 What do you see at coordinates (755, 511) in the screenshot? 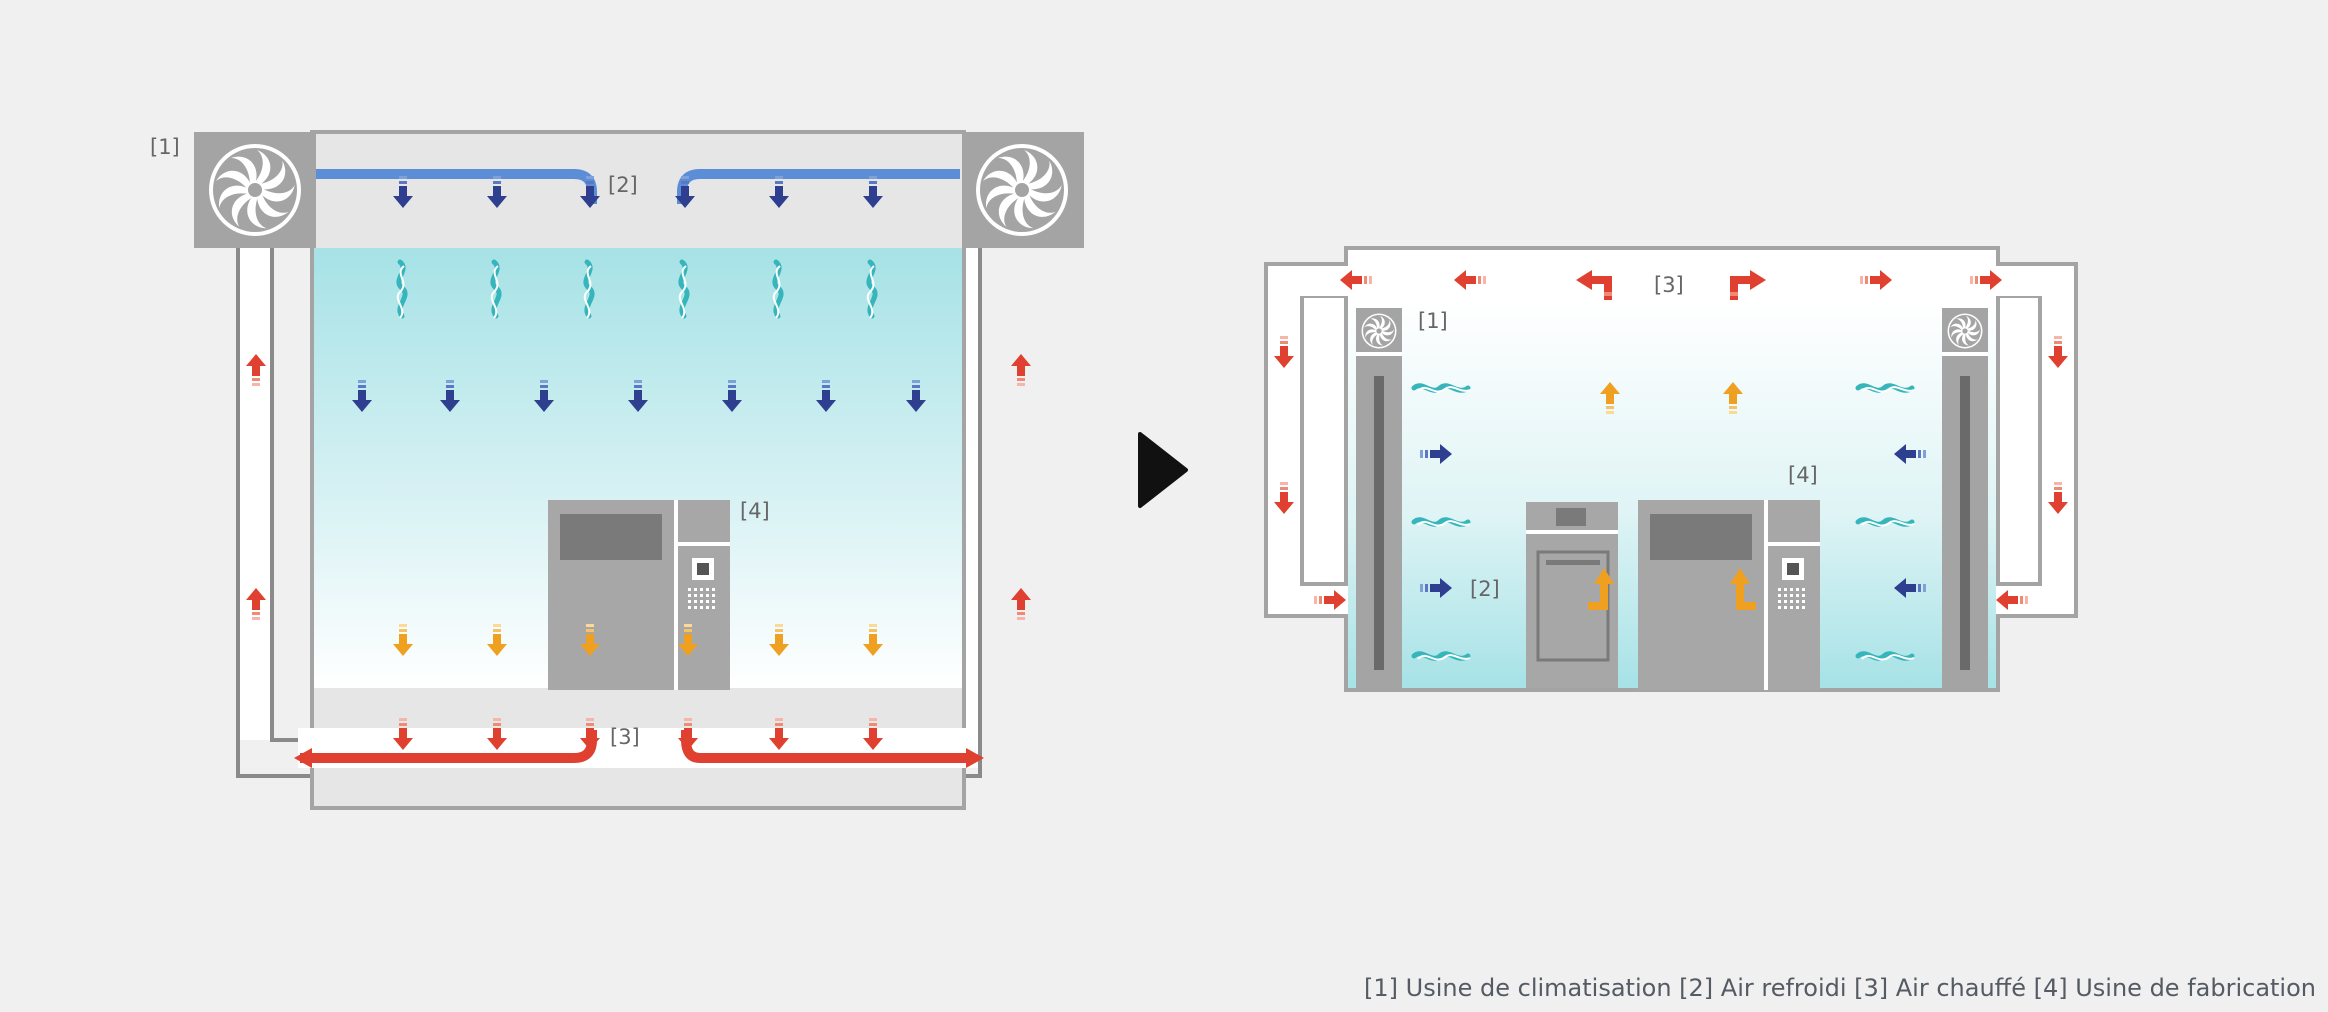
I see `left-label-machine: [4]` at bounding box center [755, 511].